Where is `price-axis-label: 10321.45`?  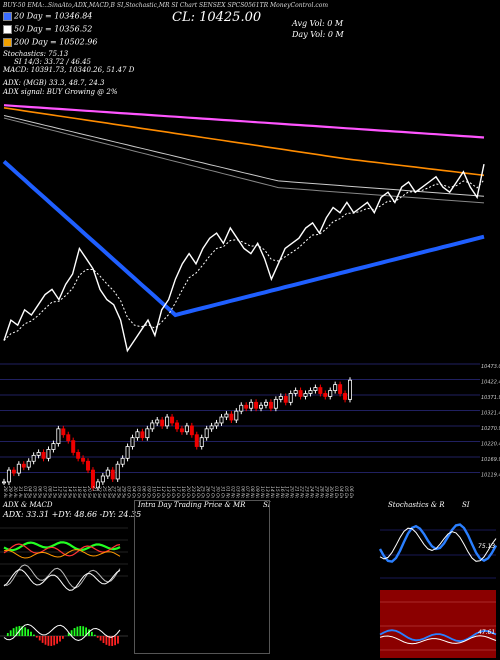
price-axis-label: 10321.45 is located at coordinates (490, 414).